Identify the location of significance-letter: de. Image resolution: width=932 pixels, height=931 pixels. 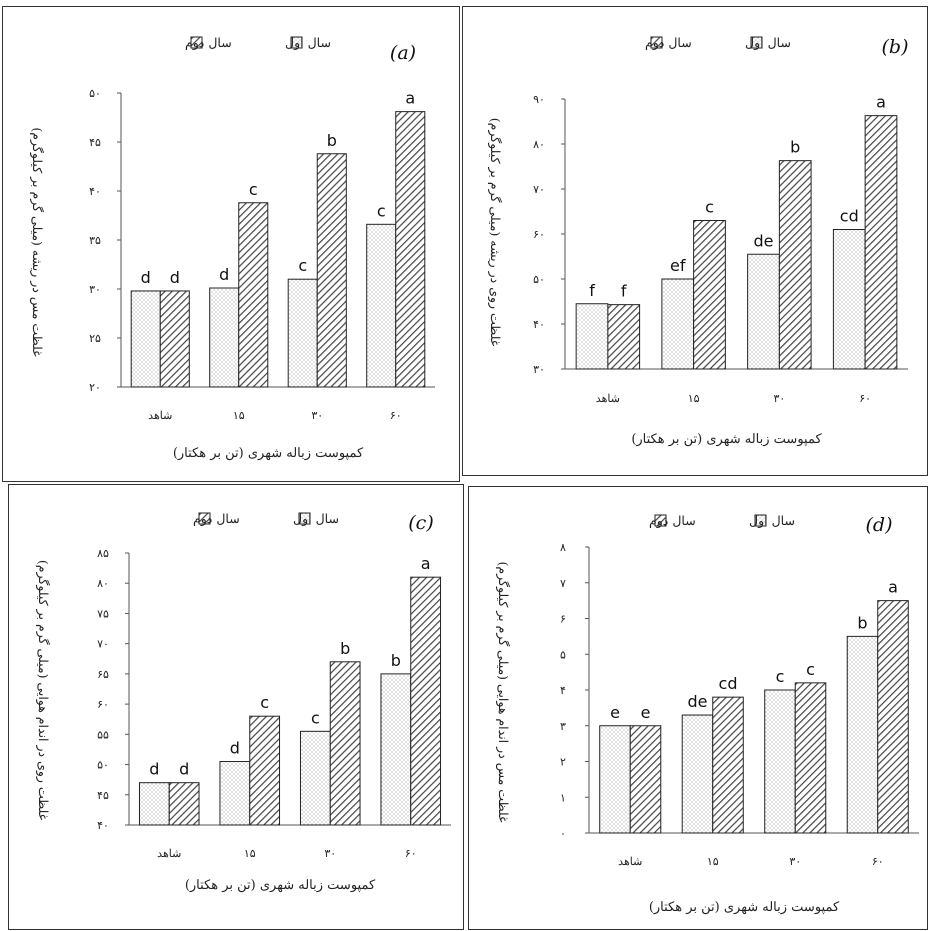
(697, 701).